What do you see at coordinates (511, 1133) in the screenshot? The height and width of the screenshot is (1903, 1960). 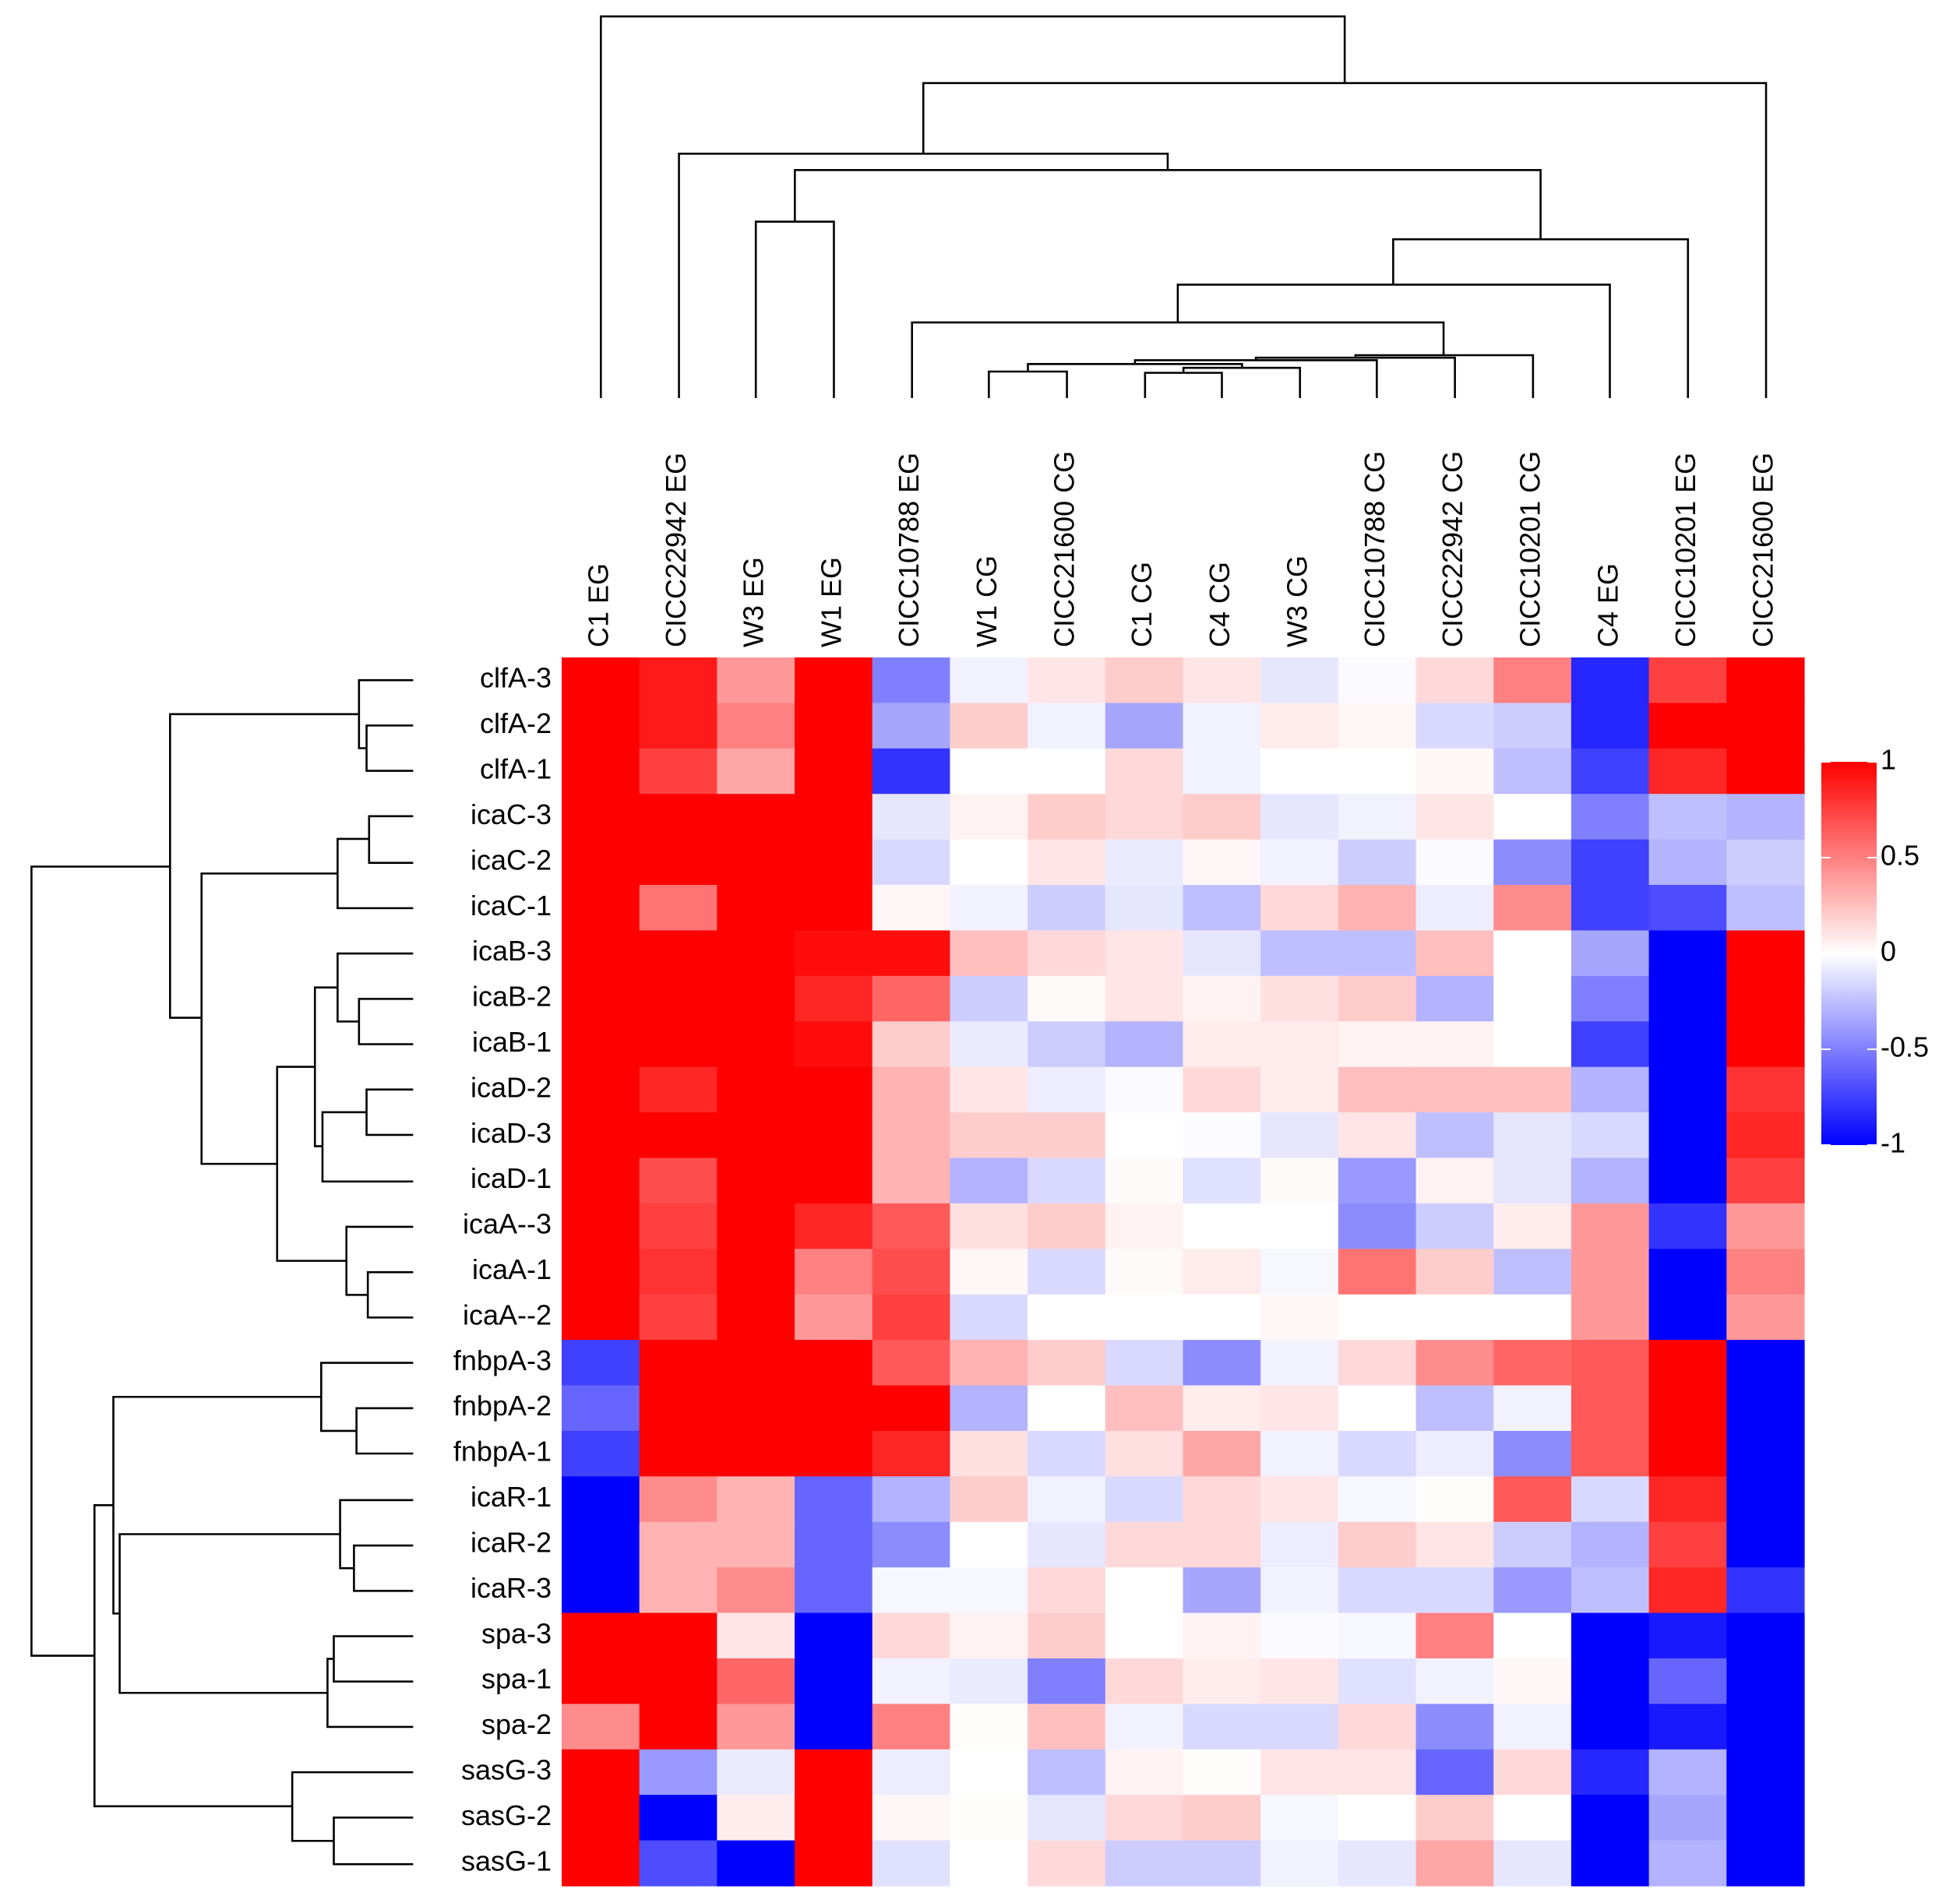 I see `row-label: icaD-3` at bounding box center [511, 1133].